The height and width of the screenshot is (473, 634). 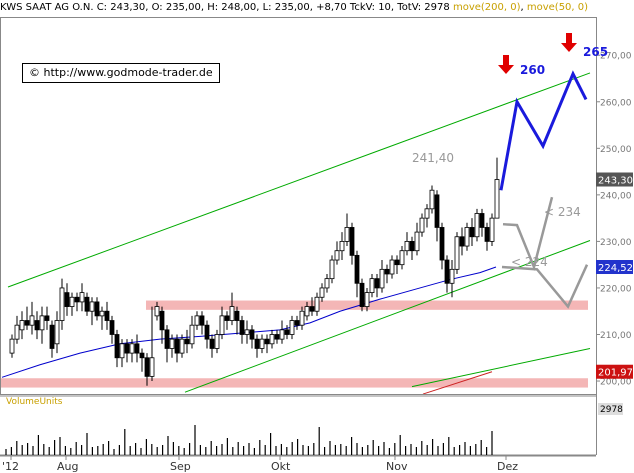 What do you see at coordinates (121, 73) in the screenshot?
I see `copyright-box: © http://www.godmode-trader.de` at bounding box center [121, 73].